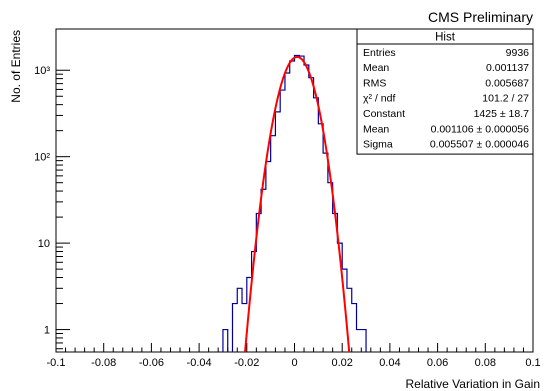 This screenshot has height=391, width=545. Describe the element at coordinates (44, 244) in the screenshot. I see `y-tick-label: 10` at that location.